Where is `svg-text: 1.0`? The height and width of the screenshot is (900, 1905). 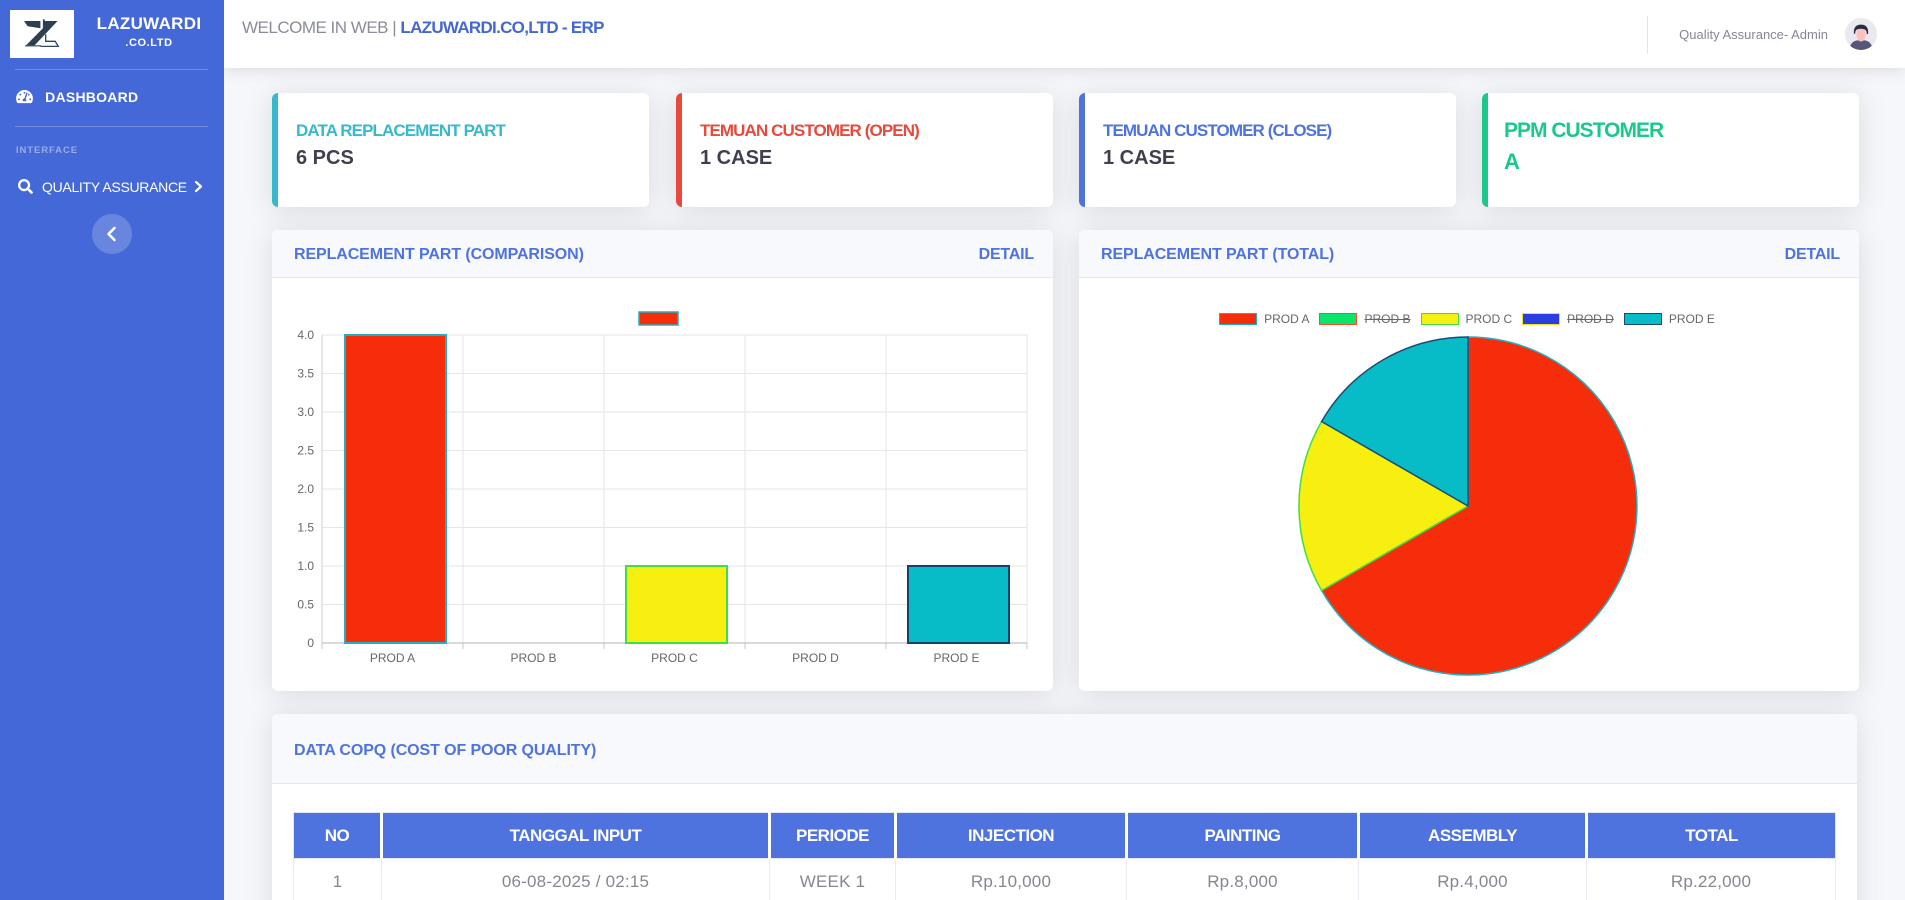
svg-text: 1.0 is located at coordinates (305, 566).